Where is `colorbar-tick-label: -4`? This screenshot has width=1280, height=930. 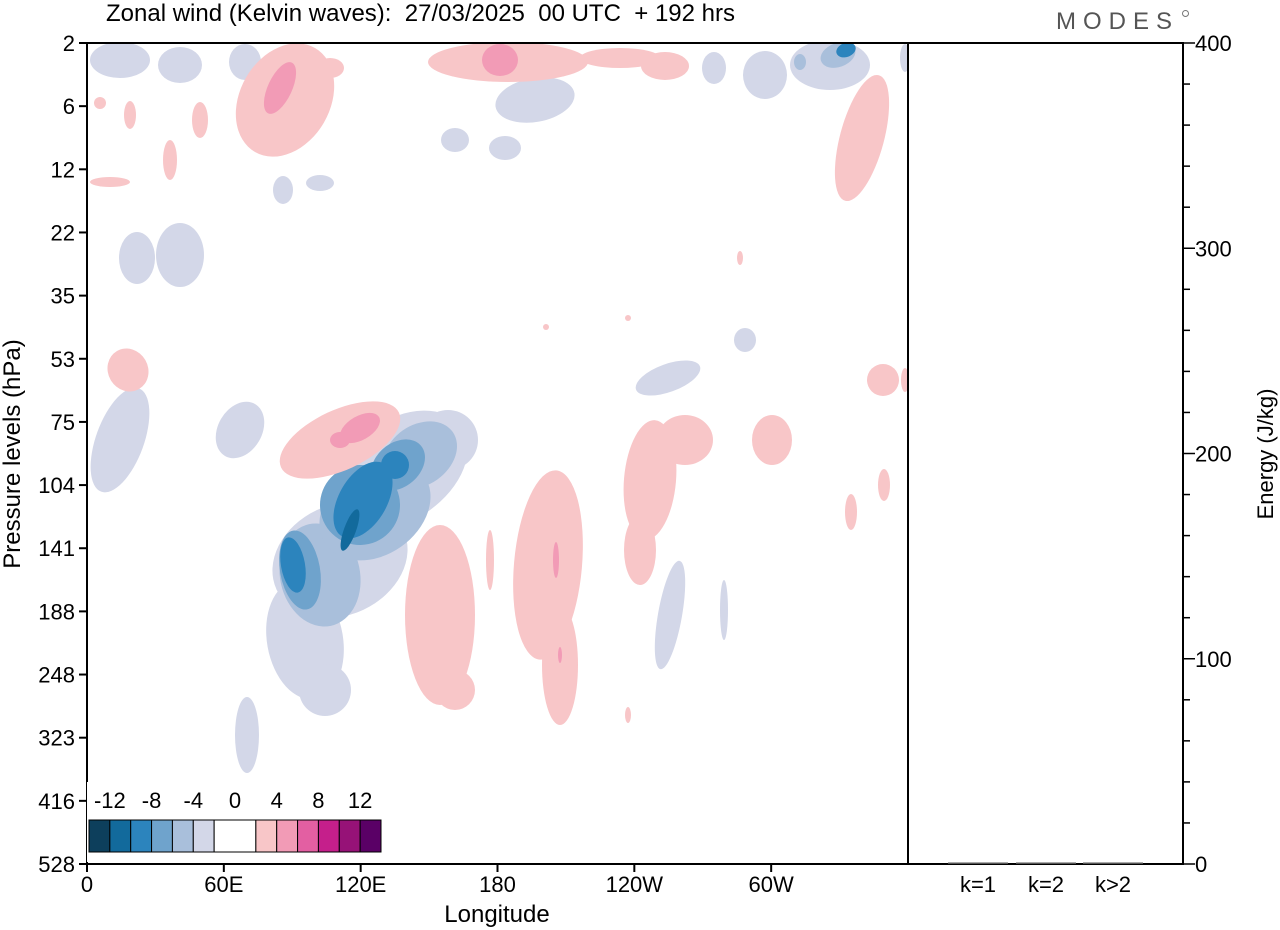 colorbar-tick-label: -4 is located at coordinates (194, 800).